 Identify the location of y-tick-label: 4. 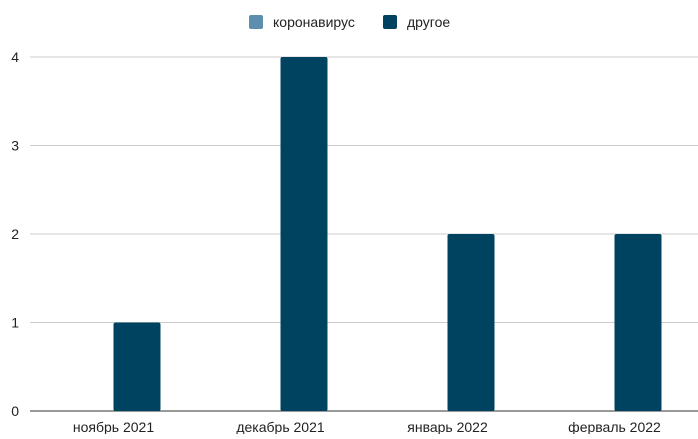
(15, 57).